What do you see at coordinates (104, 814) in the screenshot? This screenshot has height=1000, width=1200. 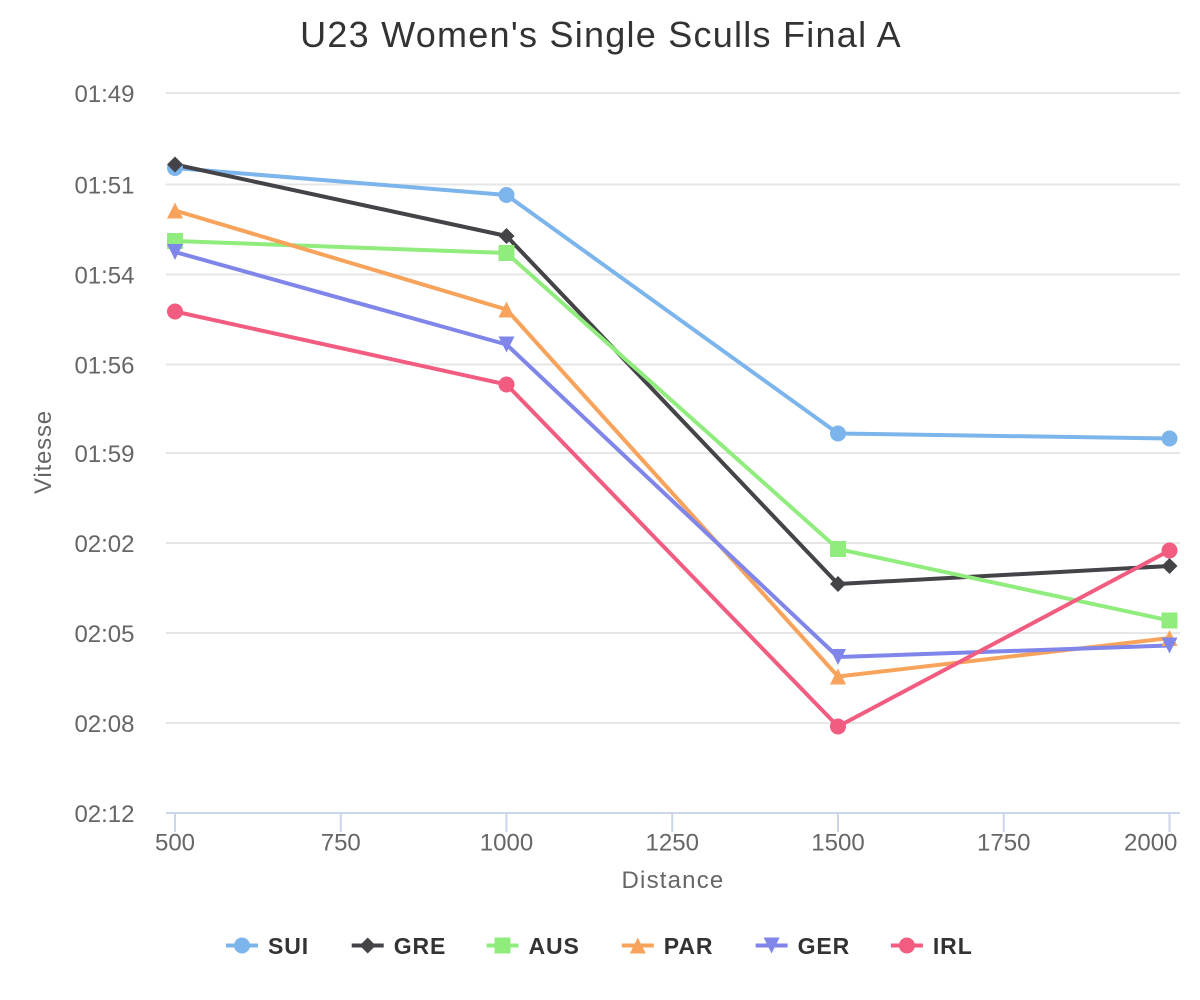 I see `svg-text: 02:12` at bounding box center [104, 814].